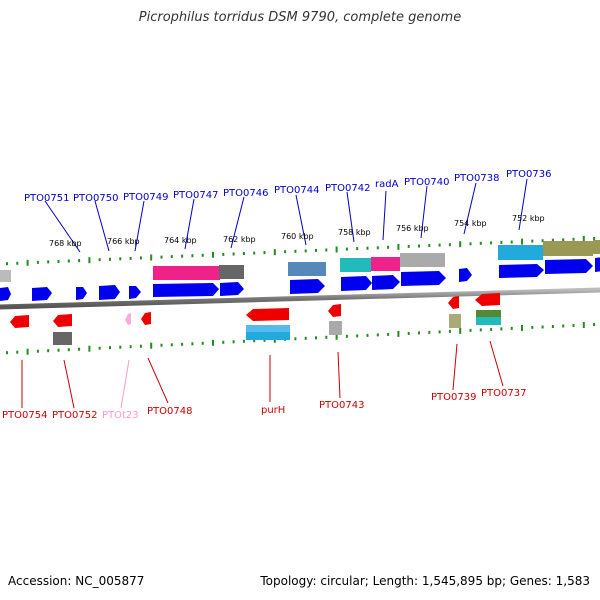  I want to click on scale-label: 758 kbp, so click(354, 232).